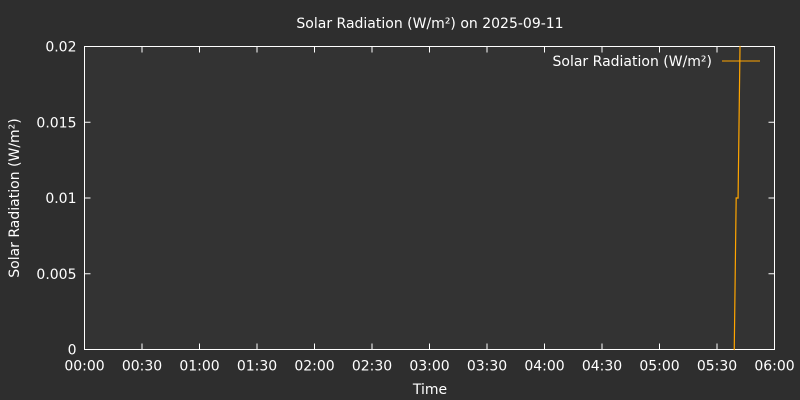  I want to click on legend-label: Solar Radiation (W/m²), so click(632, 62).